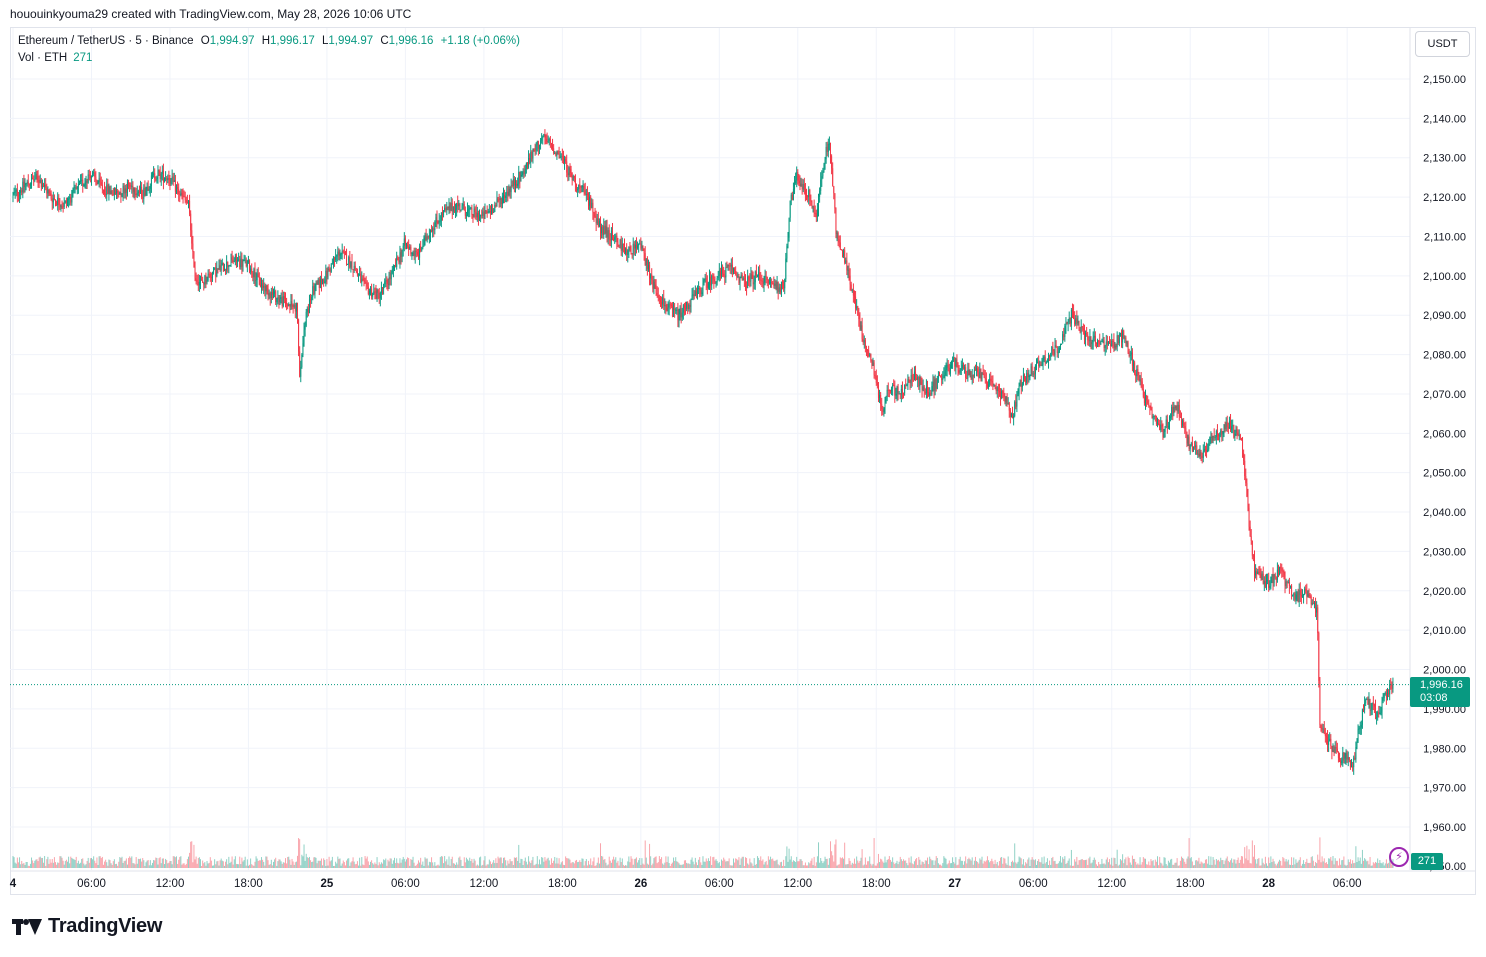 The image size is (1486, 957). What do you see at coordinates (1442, 44) in the screenshot?
I see `currency-button: USDT` at bounding box center [1442, 44].